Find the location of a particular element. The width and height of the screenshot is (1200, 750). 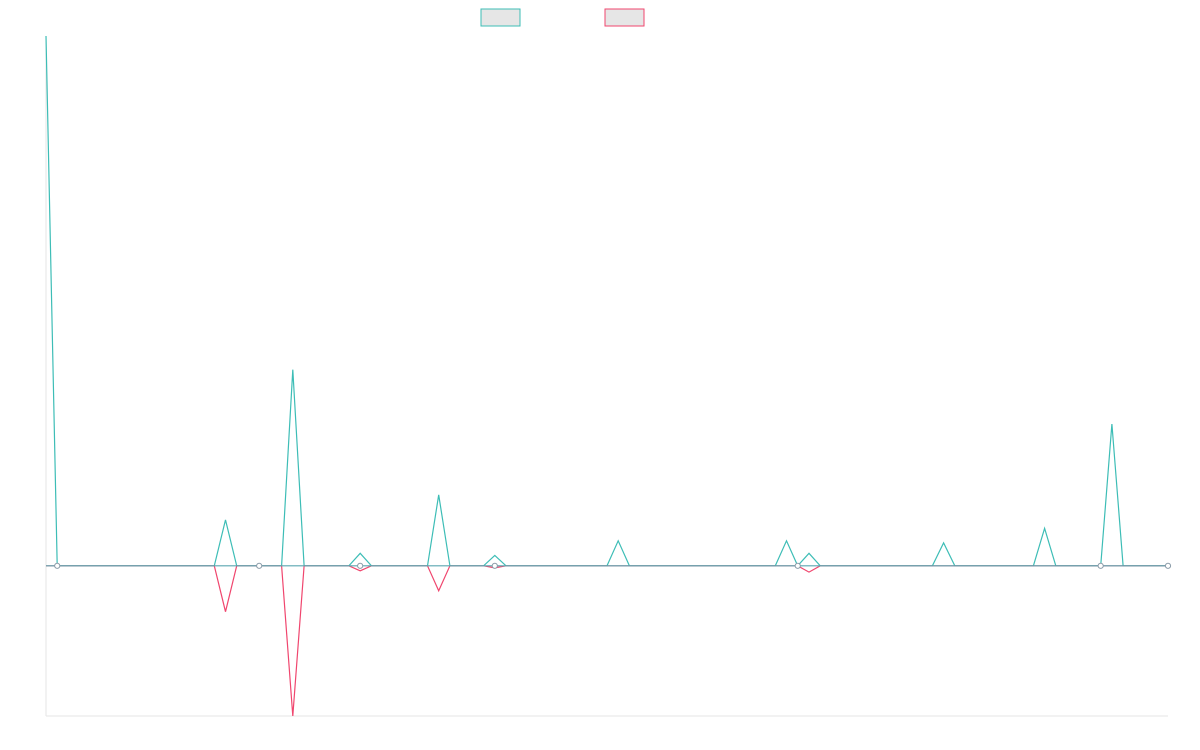

legend is located at coordinates (562, 17).